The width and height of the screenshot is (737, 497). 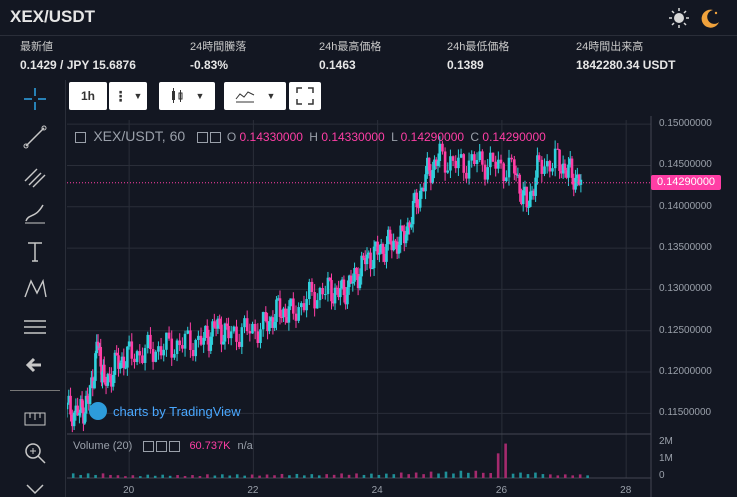 I want to click on pattern-tool, so click(x=35, y=289).